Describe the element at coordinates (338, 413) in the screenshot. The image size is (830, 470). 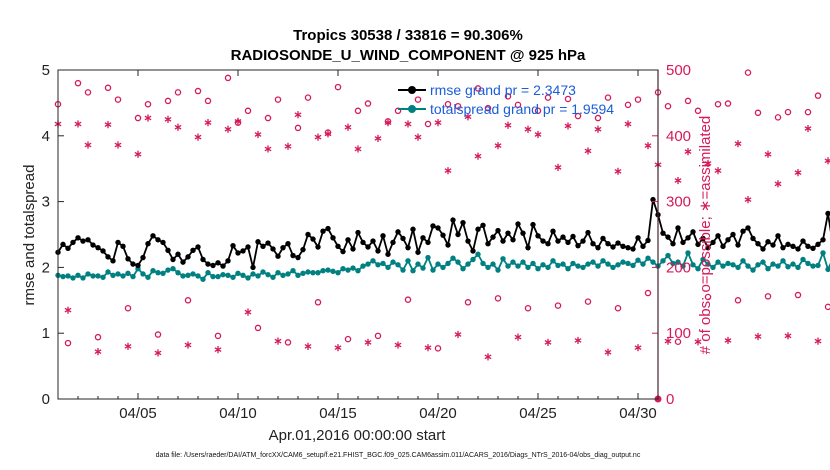
I see `x-tick-label: 04/15` at that location.